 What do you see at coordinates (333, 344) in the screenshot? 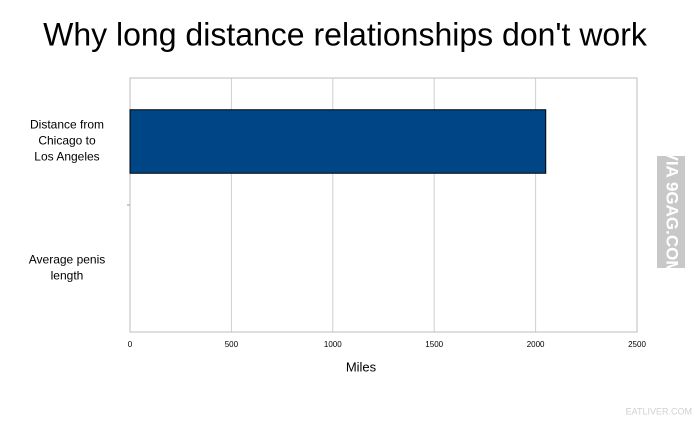
I see `x-tick-label: 1000` at bounding box center [333, 344].